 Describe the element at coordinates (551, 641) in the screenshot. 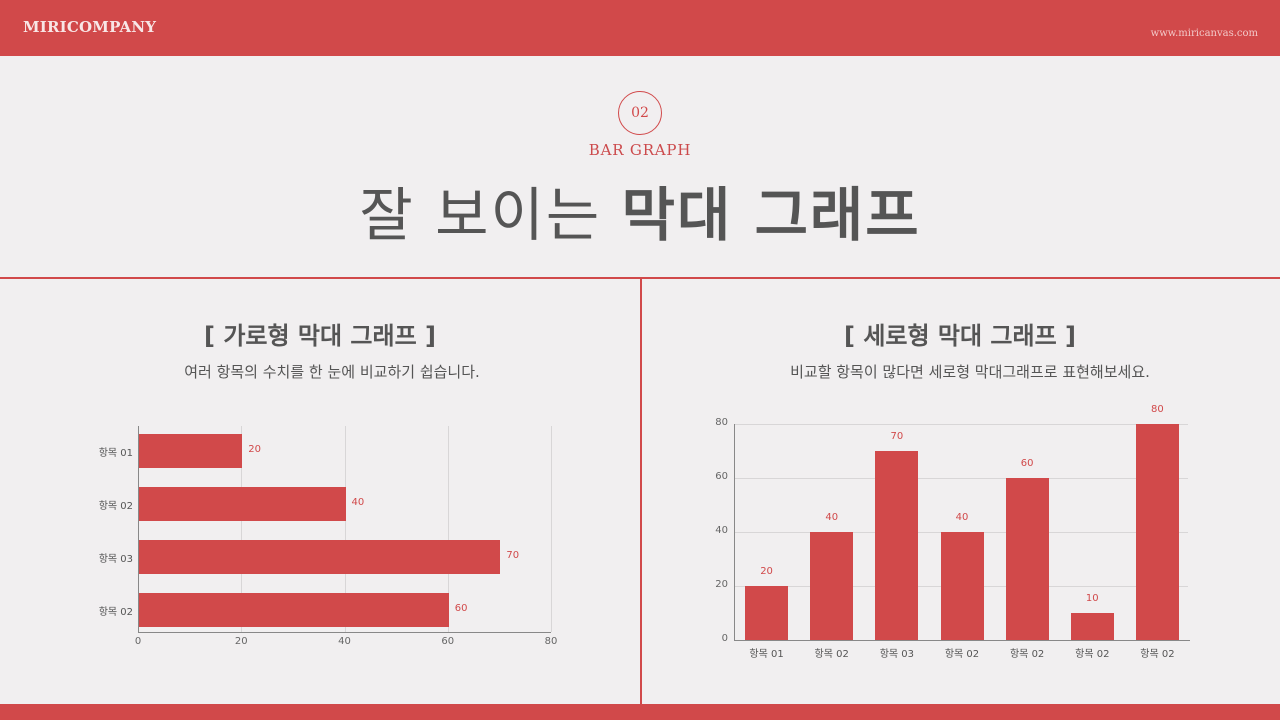

I see `x-tick-label: 80` at that location.